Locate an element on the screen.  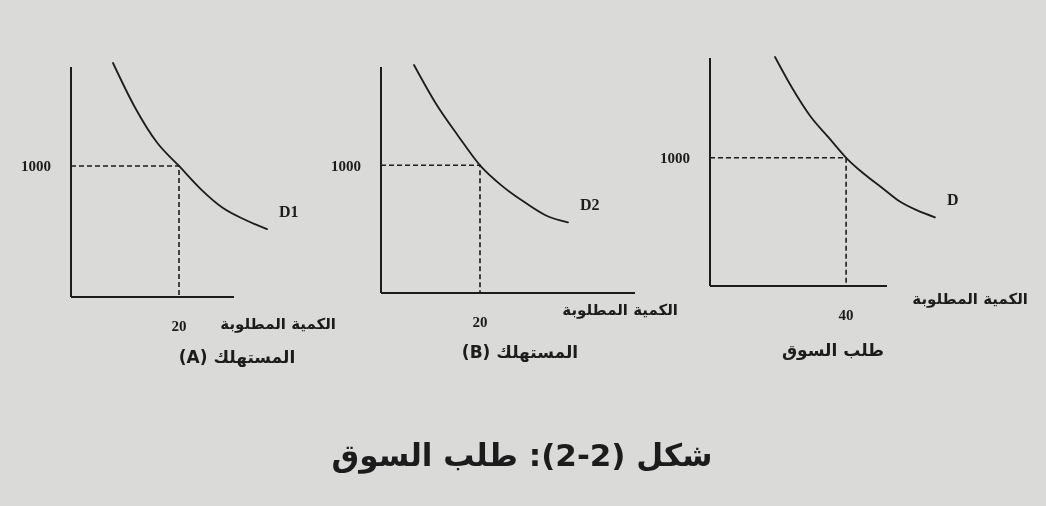
series-label: D2 is located at coordinates (590, 205).